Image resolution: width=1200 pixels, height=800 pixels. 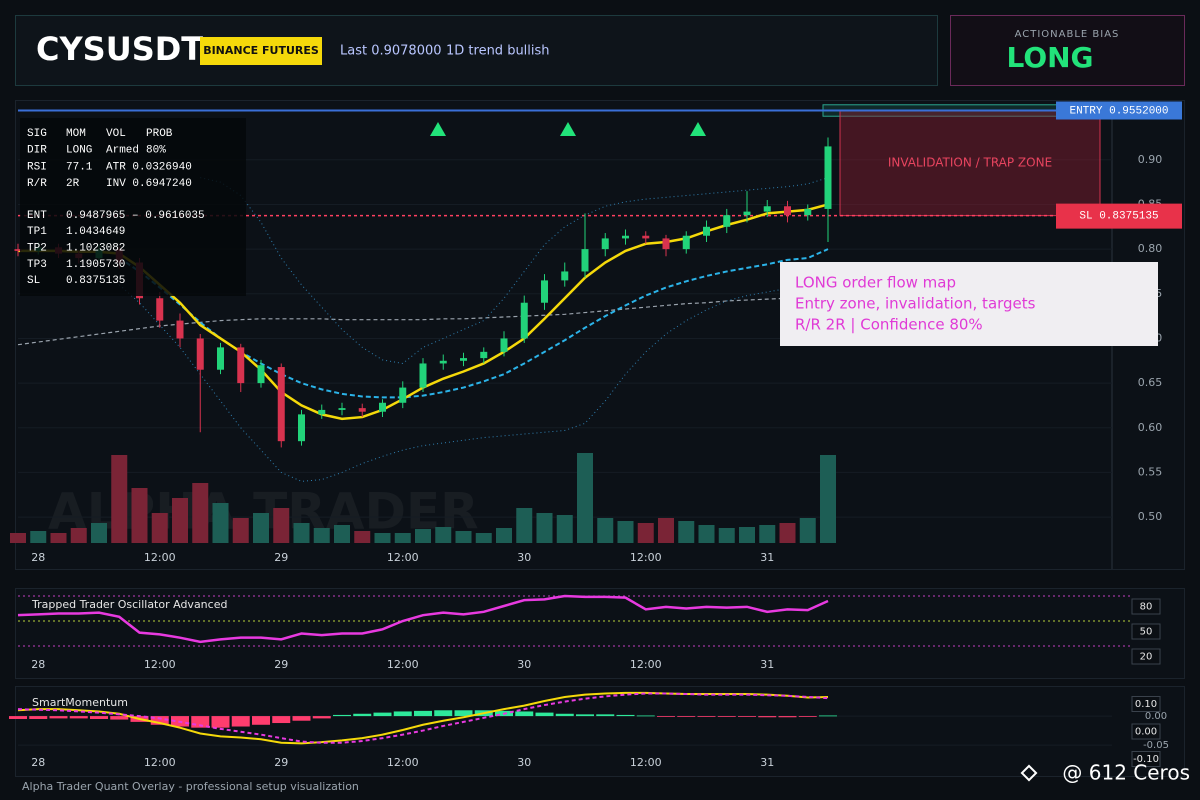 I want to click on panel-cell: TP2, so click(x=37, y=249).